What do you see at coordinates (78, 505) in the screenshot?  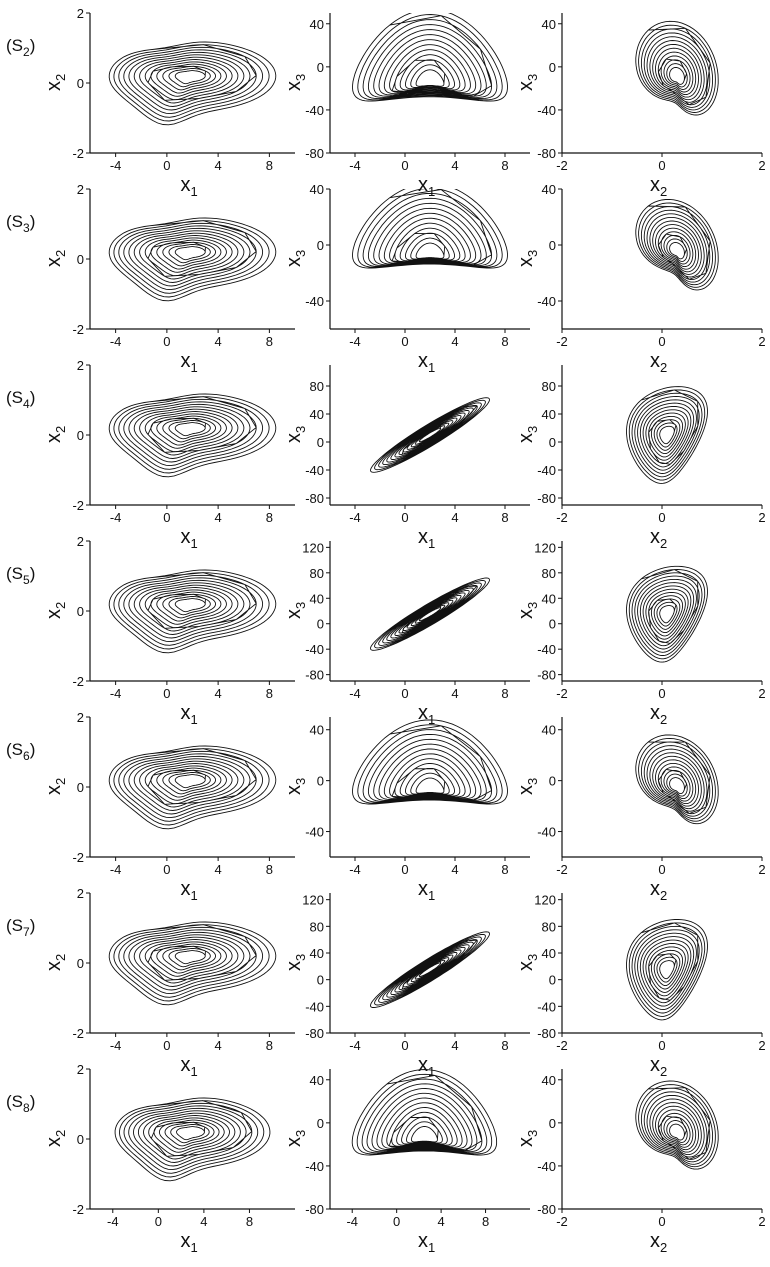 I see `y-tick-label: -2` at bounding box center [78, 505].